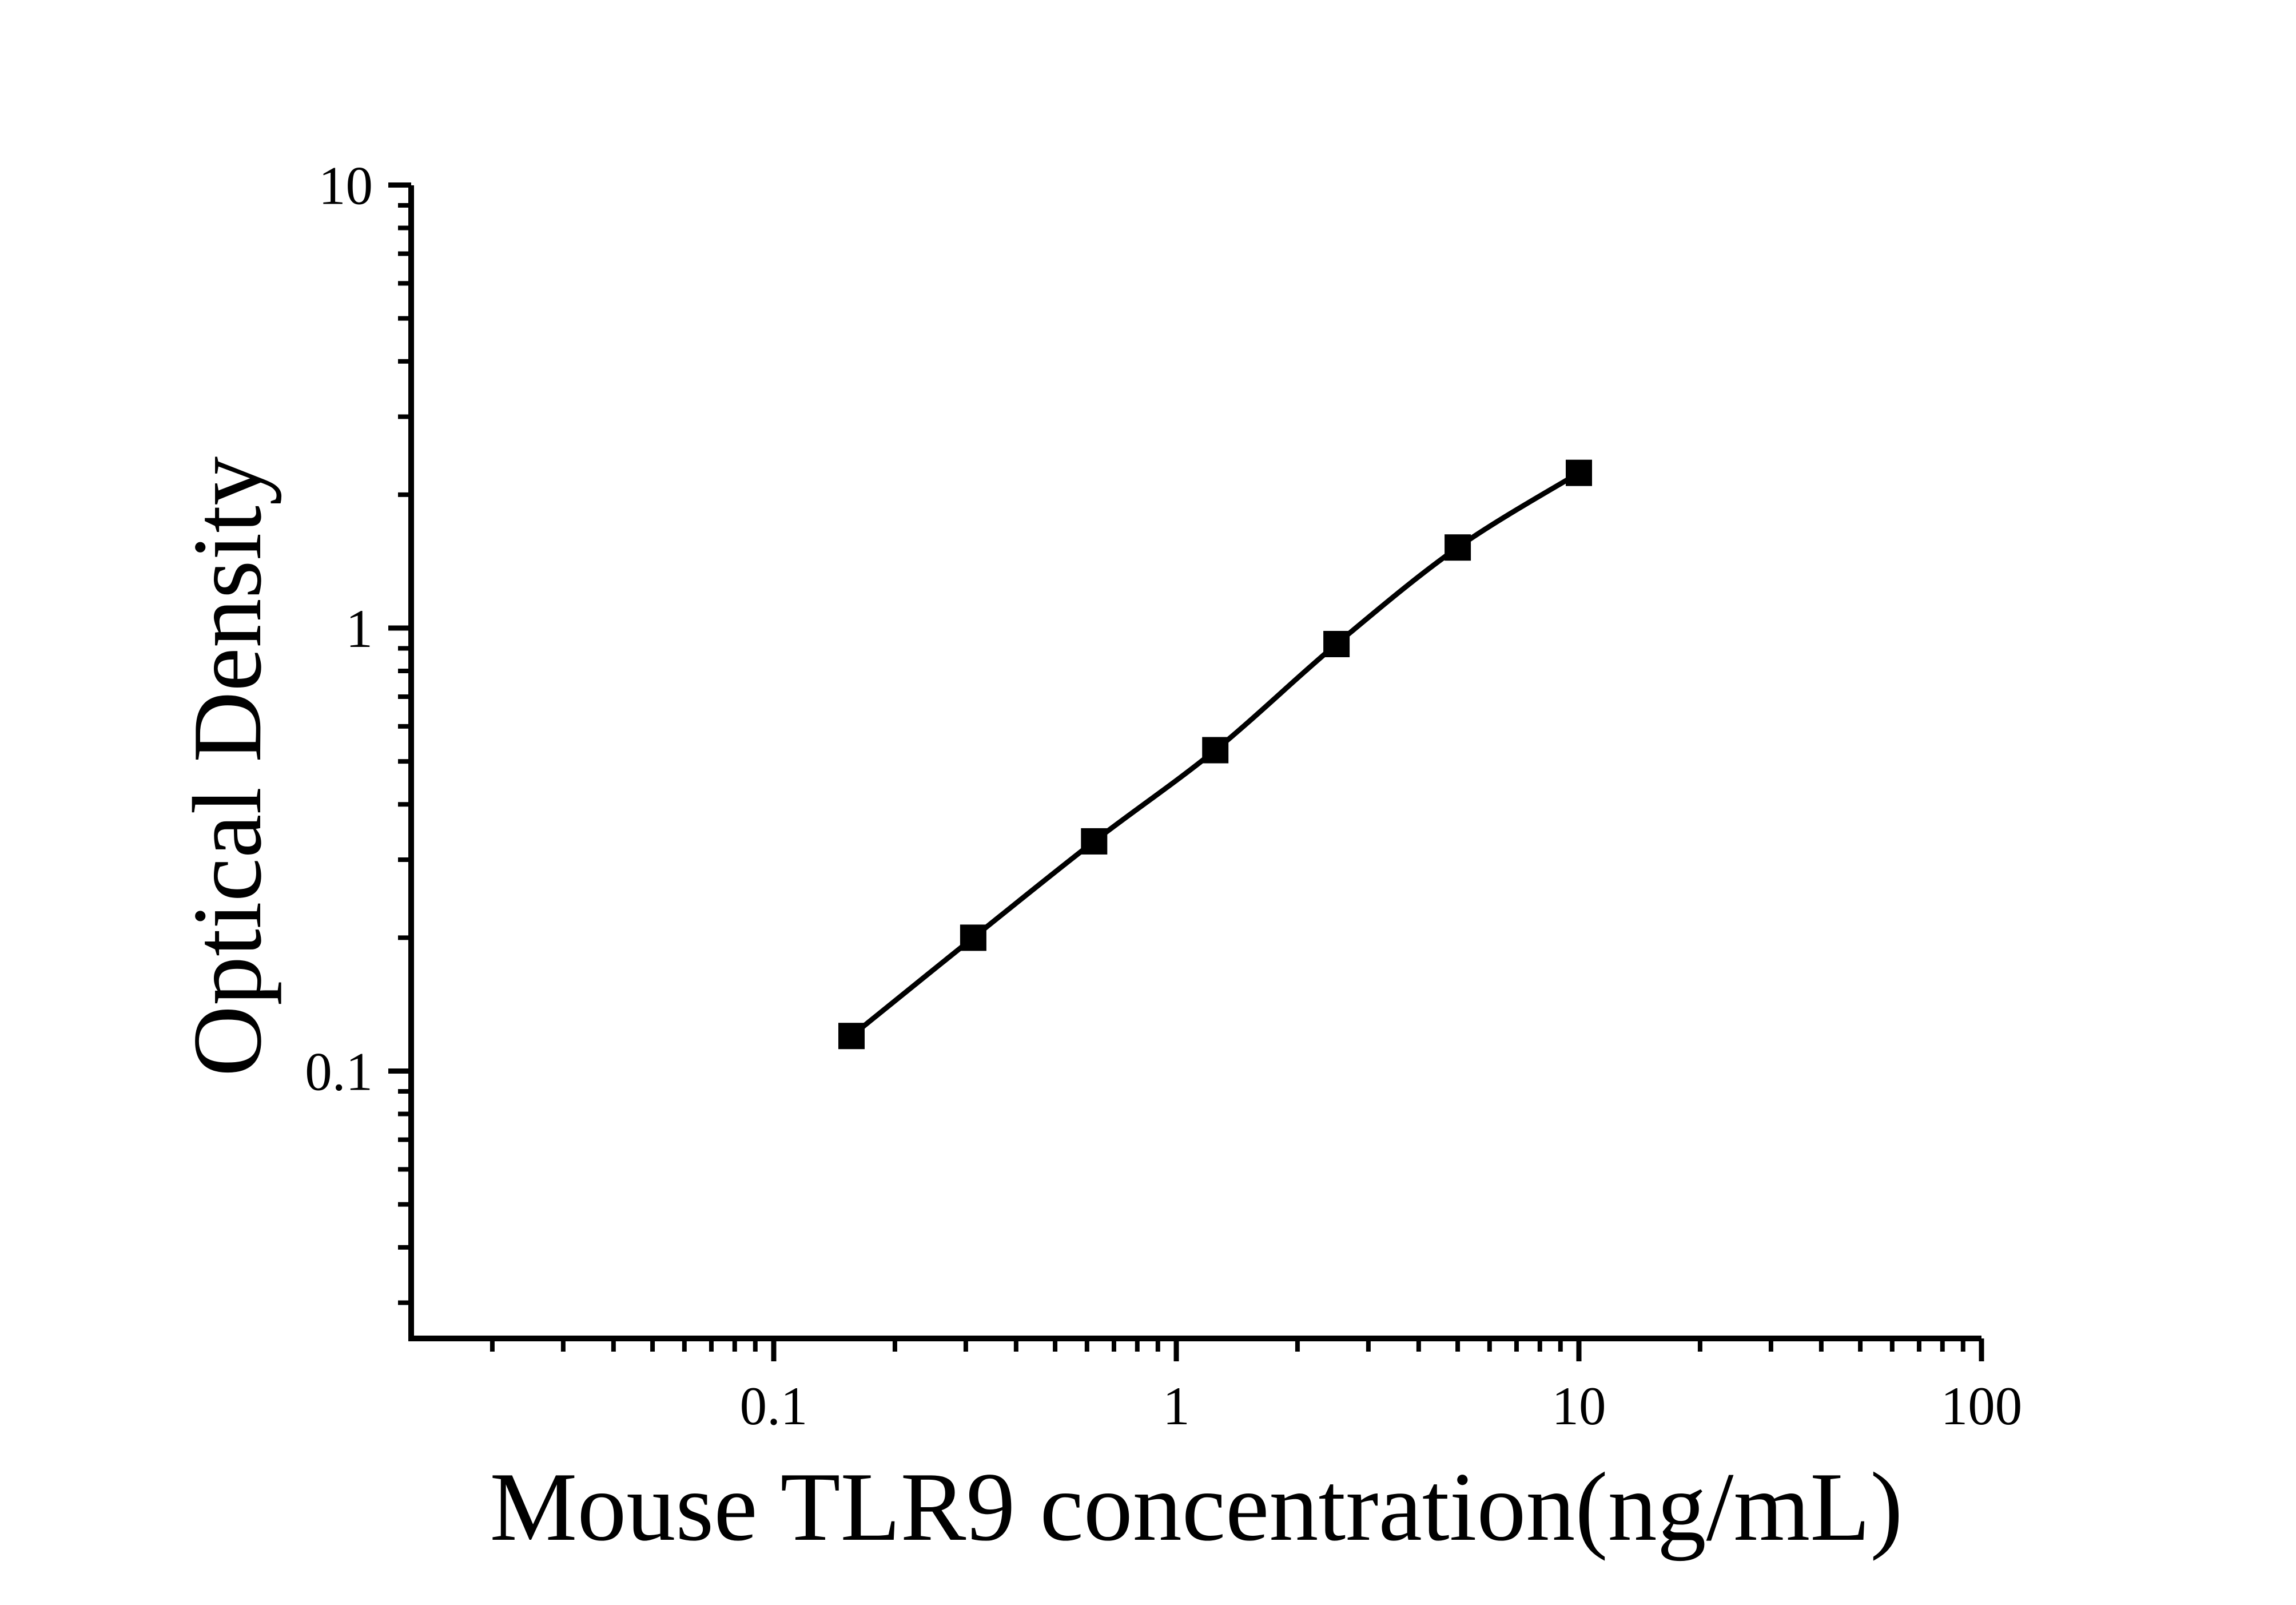 This screenshot has height=1605, width=2296. Describe the element at coordinates (1176, 1406) in the screenshot. I see `x-tick-label: 1` at that location.